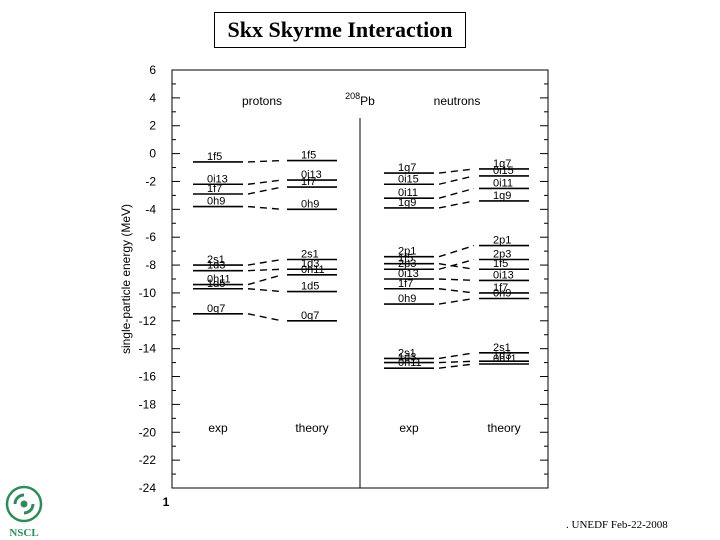  What do you see at coordinates (617, 525) in the screenshot?
I see `footer-note: . UNEDF Feb-22-2008` at bounding box center [617, 525].